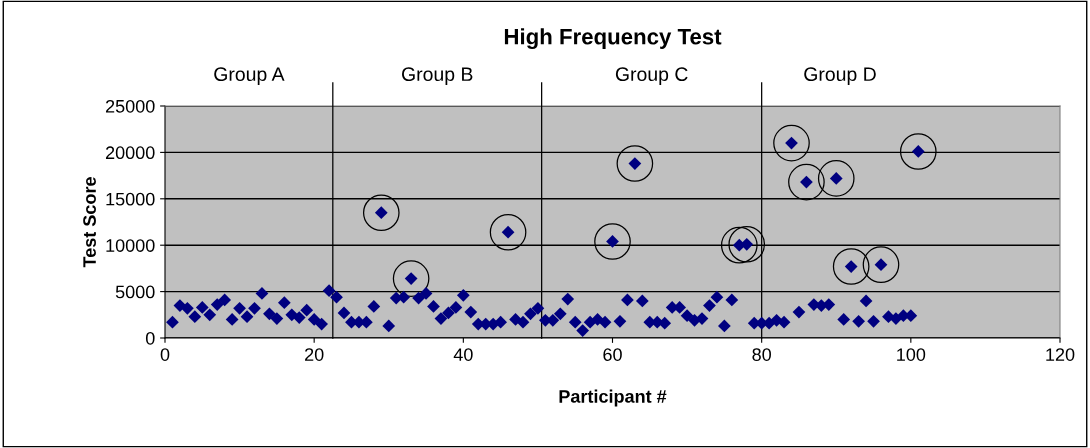 This screenshot has height=448, width=1090. Describe the element at coordinates (249, 76) in the screenshot. I see `text: Group A` at that location.